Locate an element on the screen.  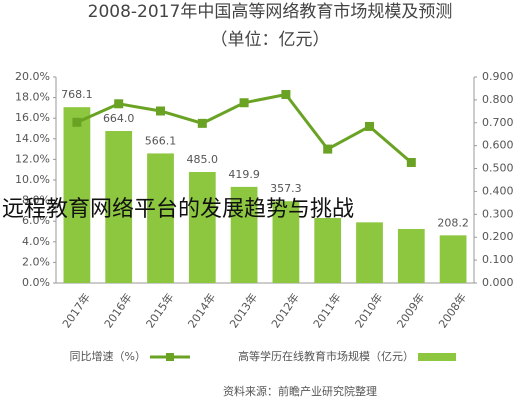
overlay-caption: 远程教育网络平台的发展趋势与挑战 is located at coordinates (178, 209).